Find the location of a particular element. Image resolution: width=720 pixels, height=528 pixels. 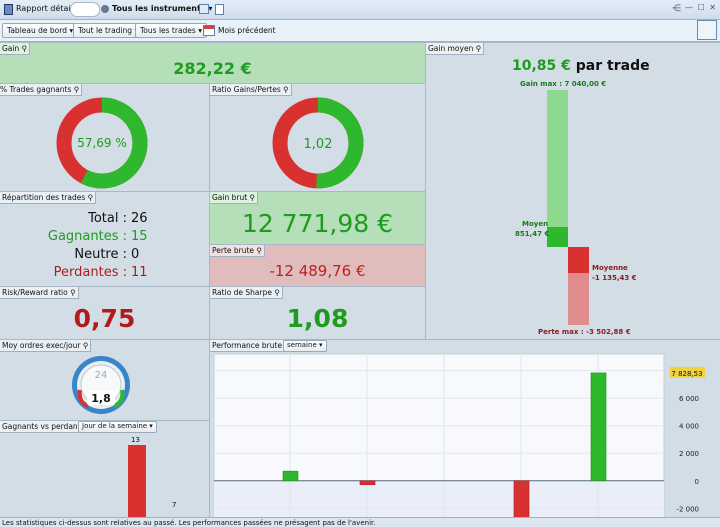

sharpe-value: 1,08 is located at coordinates (317, 318).